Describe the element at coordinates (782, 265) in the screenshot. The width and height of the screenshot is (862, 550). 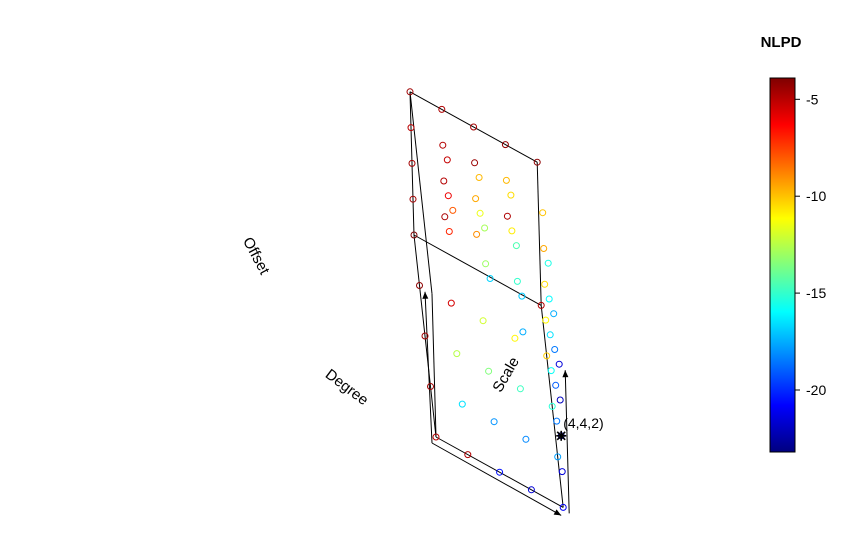
I see `colorbar-gradient` at that location.